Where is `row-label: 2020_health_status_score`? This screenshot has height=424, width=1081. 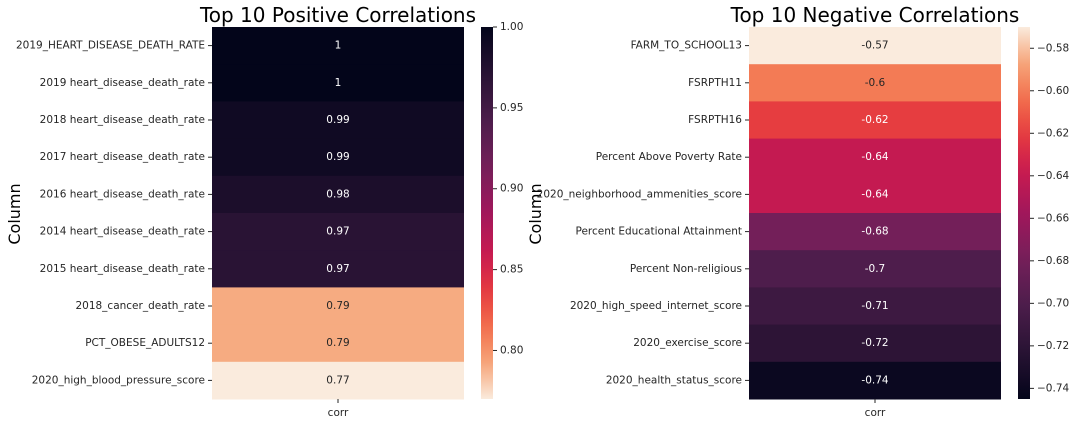 row-label: 2020_health_status_score is located at coordinates (674, 380).